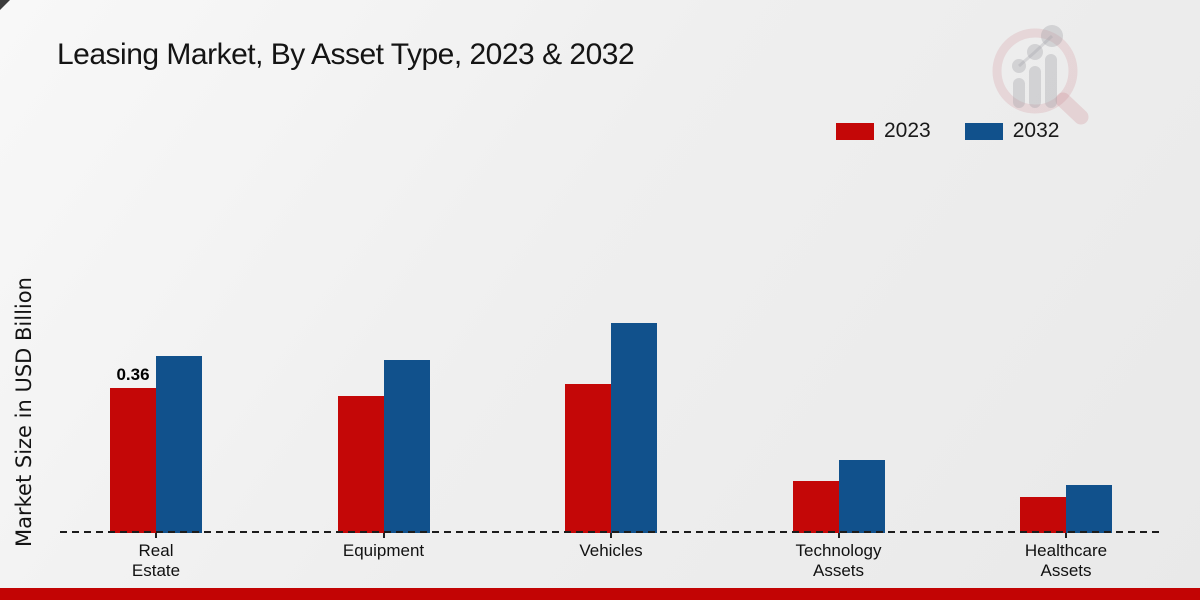 Image resolution: width=1200 pixels, height=600 pixels. What do you see at coordinates (133, 460) in the screenshot?
I see `bar-2023-real-estate` at bounding box center [133, 460].